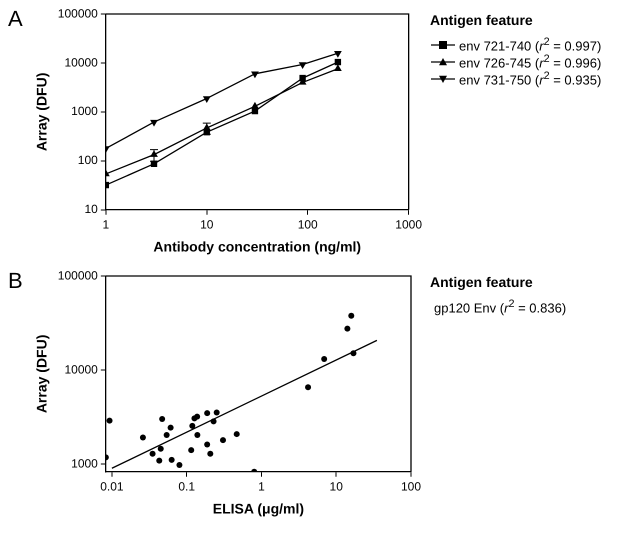 This screenshot has width=642, height=535. I want to click on legend-title: Antigen feature, so click(482, 20).